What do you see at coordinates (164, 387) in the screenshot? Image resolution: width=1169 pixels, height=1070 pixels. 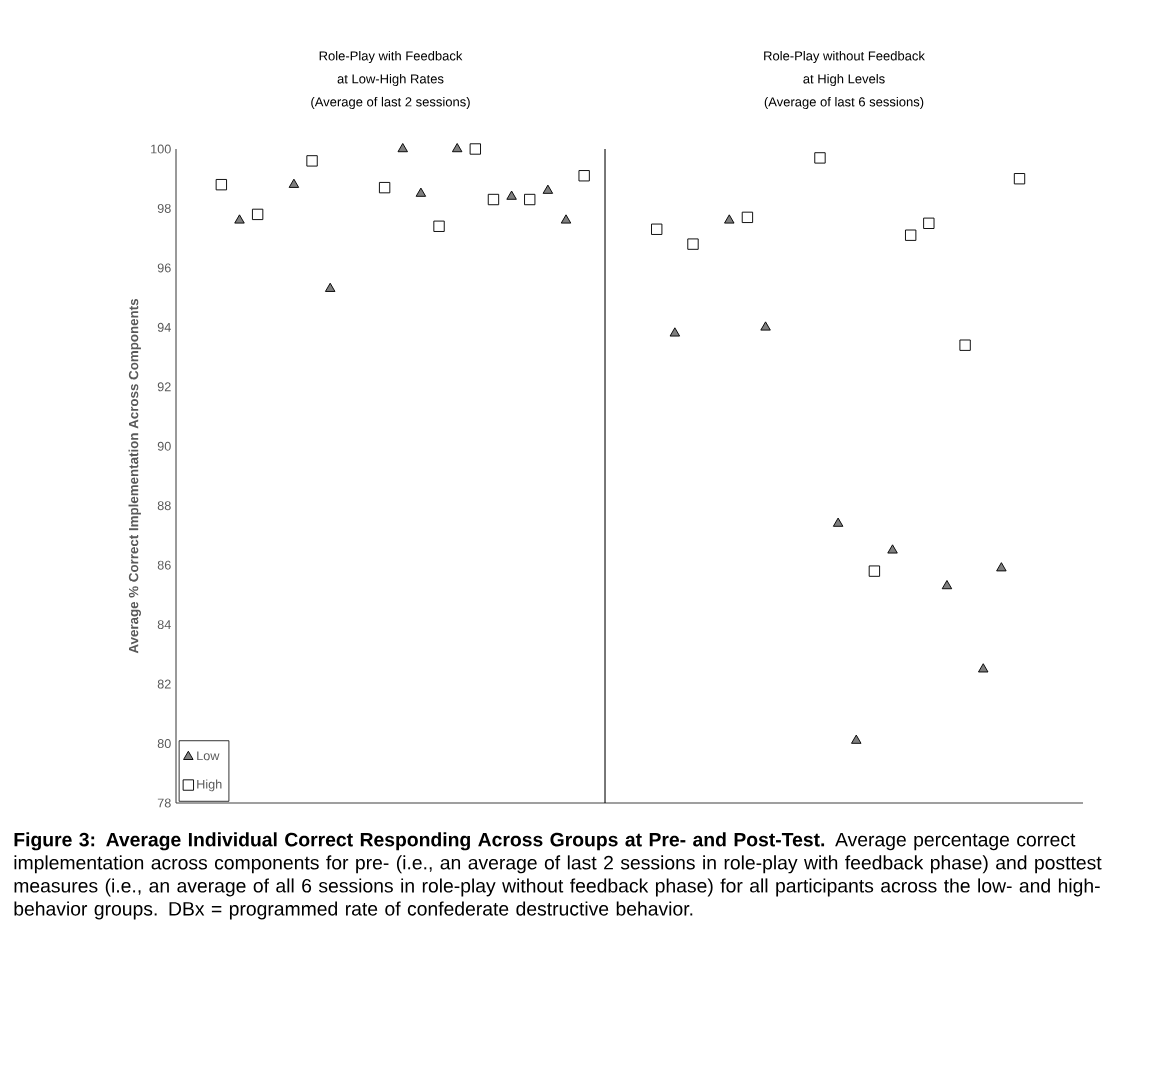 I see `y-tick-label: 92` at bounding box center [164, 387].